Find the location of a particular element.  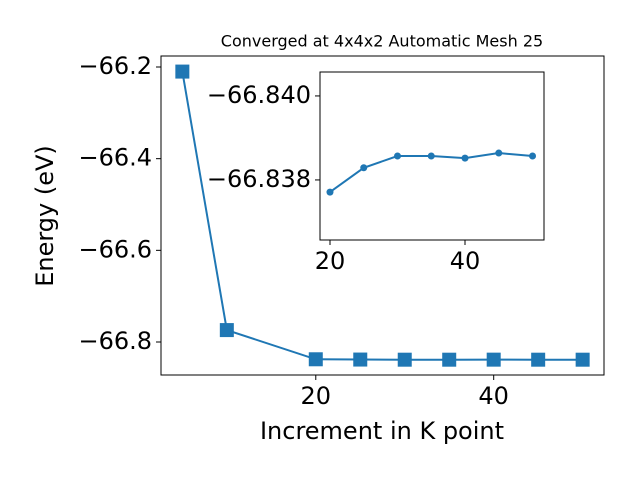

y-tick-label: −66.4 is located at coordinates (115, 158).